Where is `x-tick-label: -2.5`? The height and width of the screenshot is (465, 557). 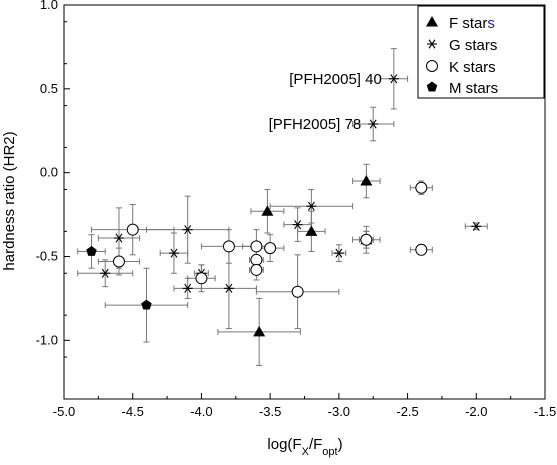
x-tick-label: -2.5 is located at coordinates (407, 411).